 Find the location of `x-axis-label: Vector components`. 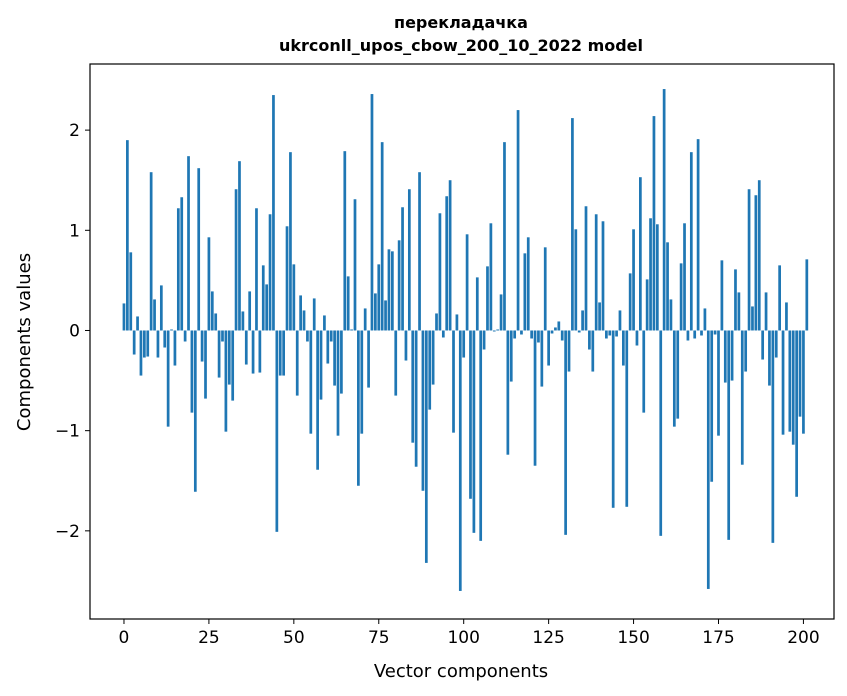

x-axis-label: Vector components is located at coordinates (461, 671).